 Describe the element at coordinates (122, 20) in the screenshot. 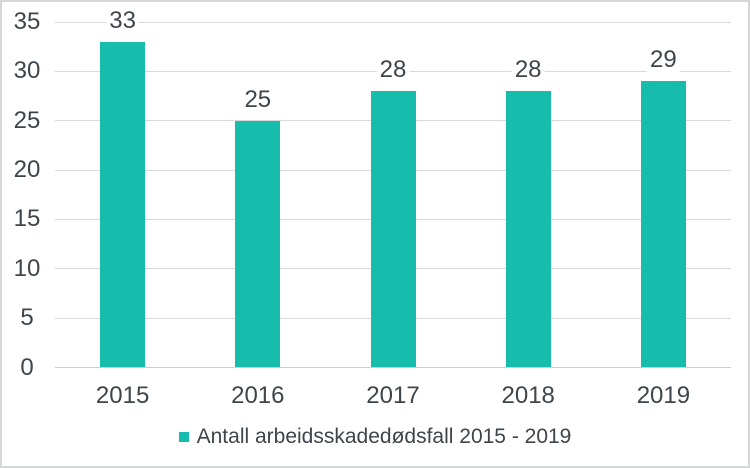

I see `data-label-2015: 33` at that location.